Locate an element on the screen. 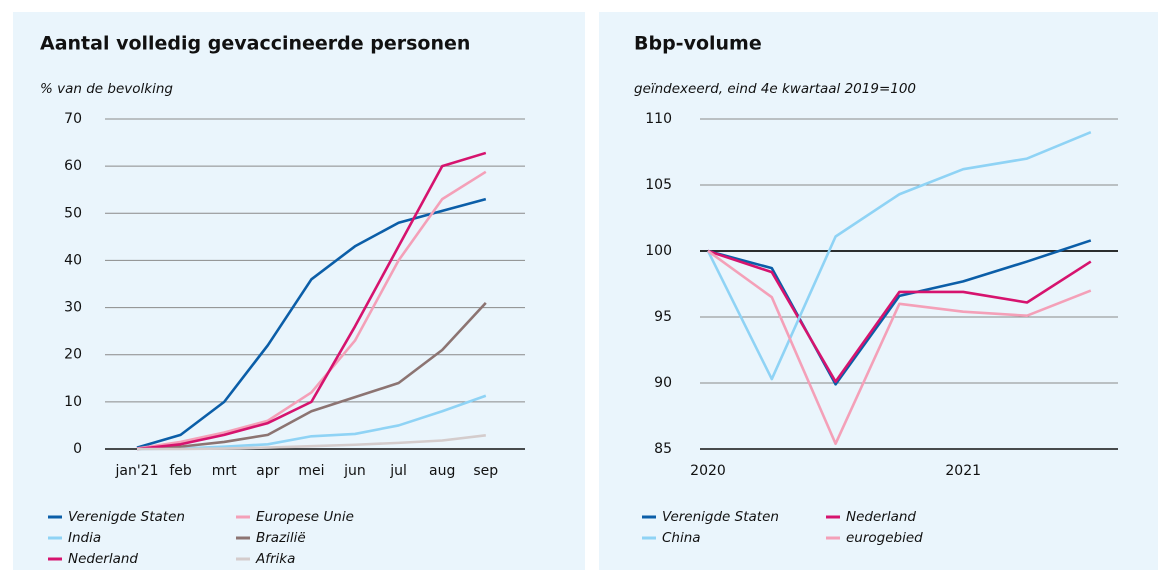 Image resolution: width=1158 pixels, height=570 pixels. x-tick-label: jun is located at coordinates (354, 471).